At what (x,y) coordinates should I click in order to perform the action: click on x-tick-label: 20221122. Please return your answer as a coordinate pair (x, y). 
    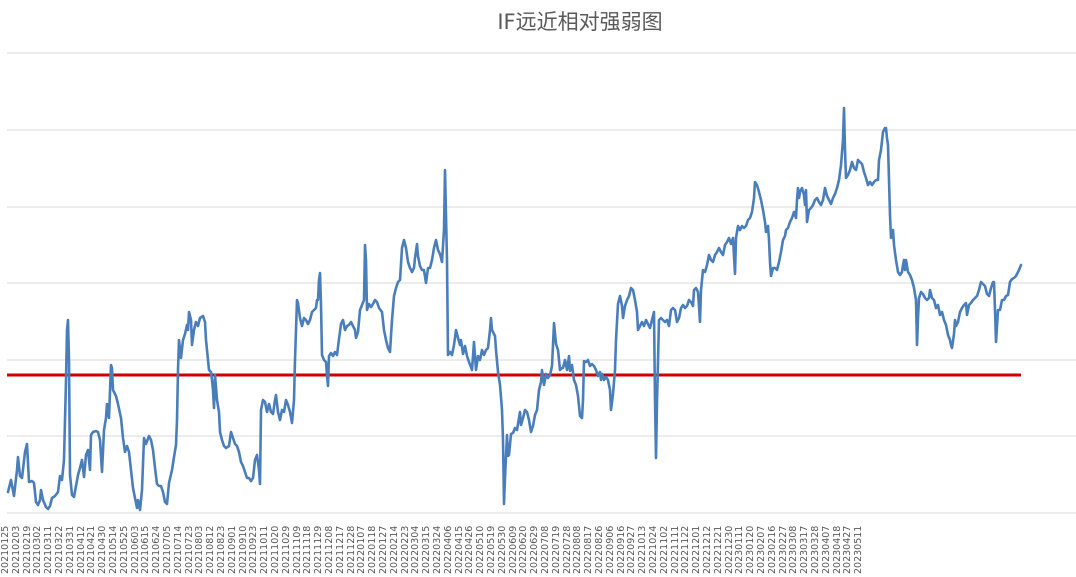
    Looking at the image, I should click on (686, 549).